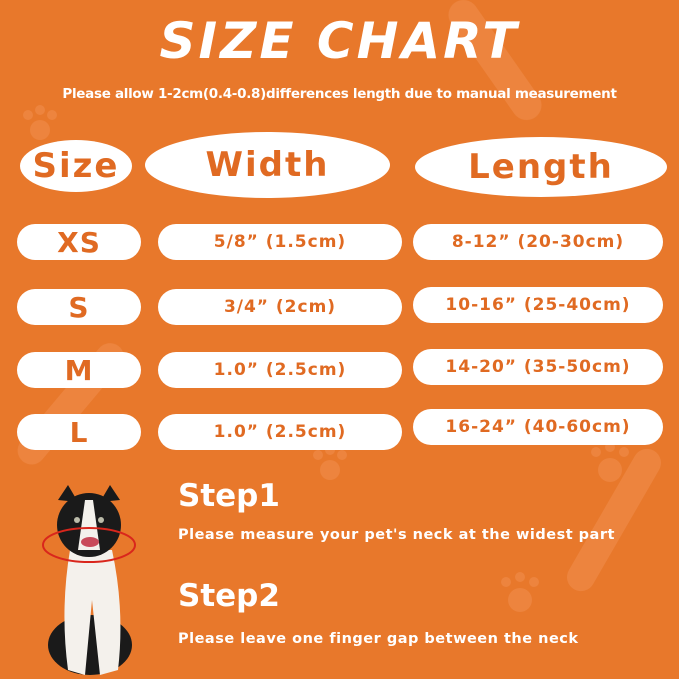  I want to click on size-cell: L, so click(79, 432).